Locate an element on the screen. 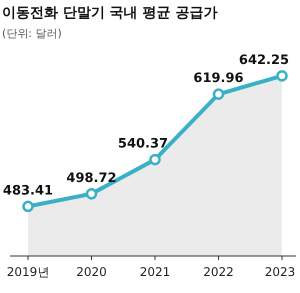  chart-subtitle: (단위: 달러) is located at coordinates (32, 33).